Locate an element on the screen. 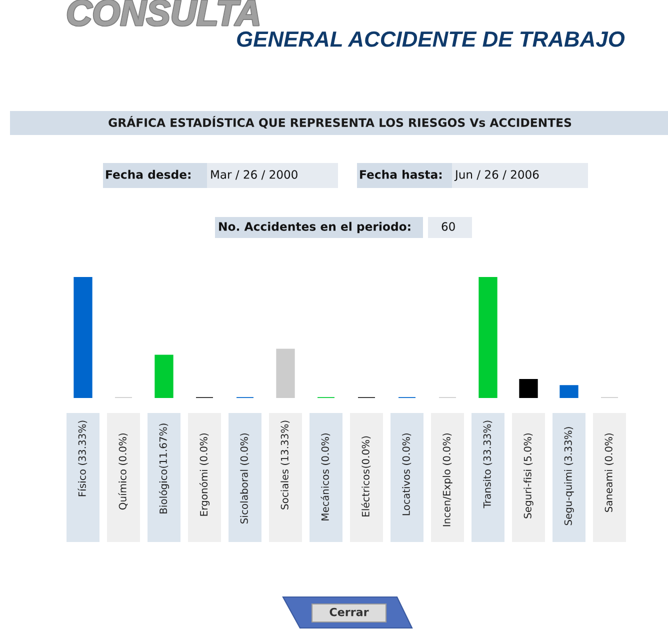 This screenshot has height=631, width=668. x-tick-label: Mecánicos is located at coordinates (324, 494).